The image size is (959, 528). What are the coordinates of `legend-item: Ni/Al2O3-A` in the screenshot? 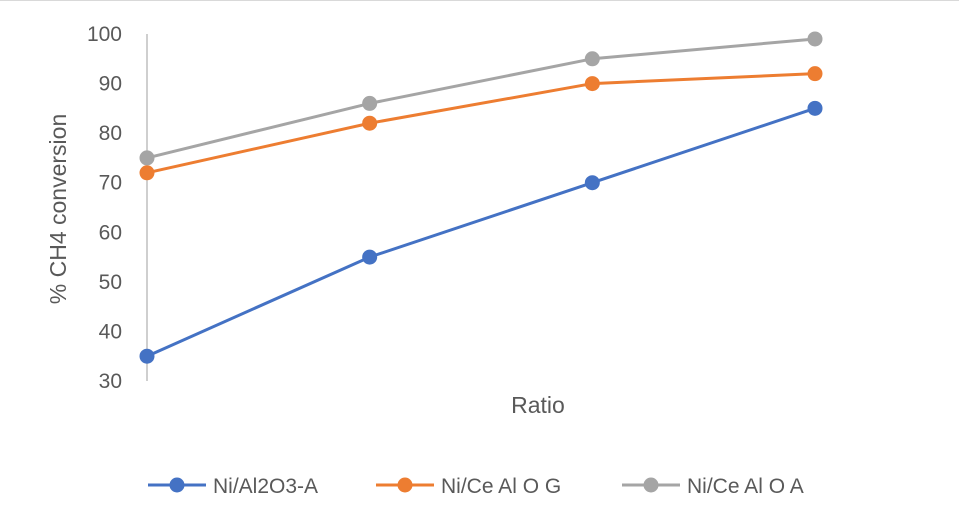 It's located at (233, 486).